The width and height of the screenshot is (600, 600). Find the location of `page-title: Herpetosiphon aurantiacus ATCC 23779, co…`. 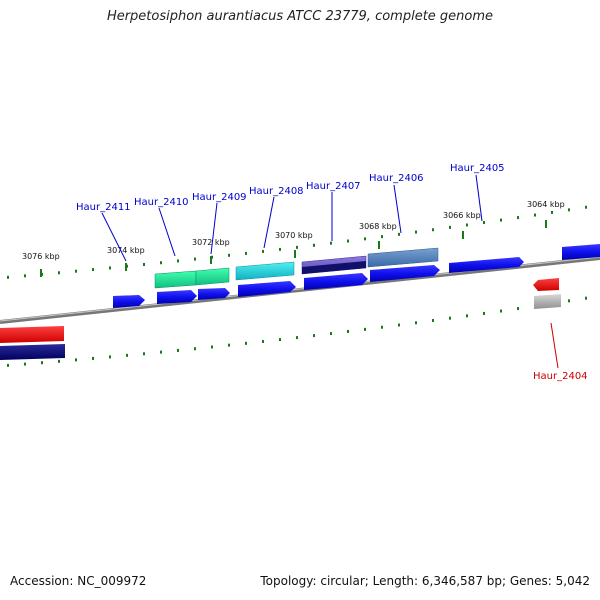

page-title: Herpetosiphon aurantiacus ATCC 23779, co… is located at coordinates (300, 16).